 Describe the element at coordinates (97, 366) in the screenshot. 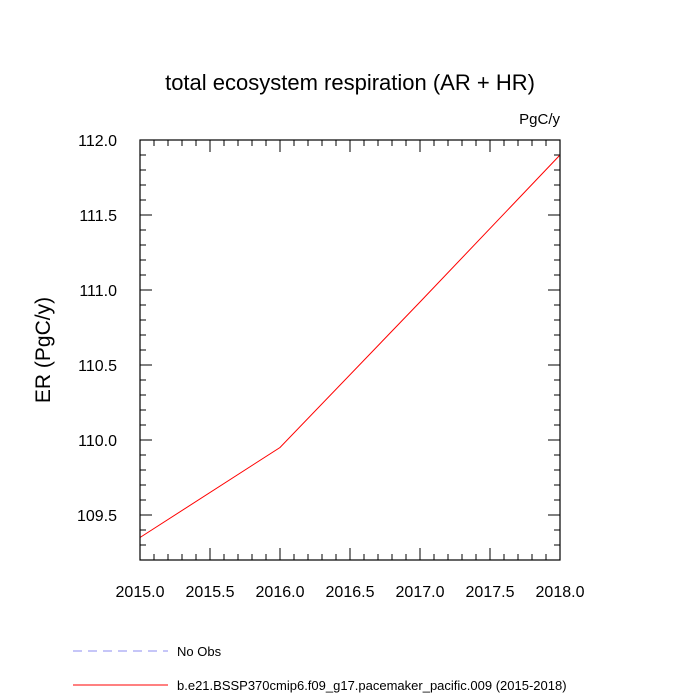

I see `y-tick-label: 110.5` at that location.